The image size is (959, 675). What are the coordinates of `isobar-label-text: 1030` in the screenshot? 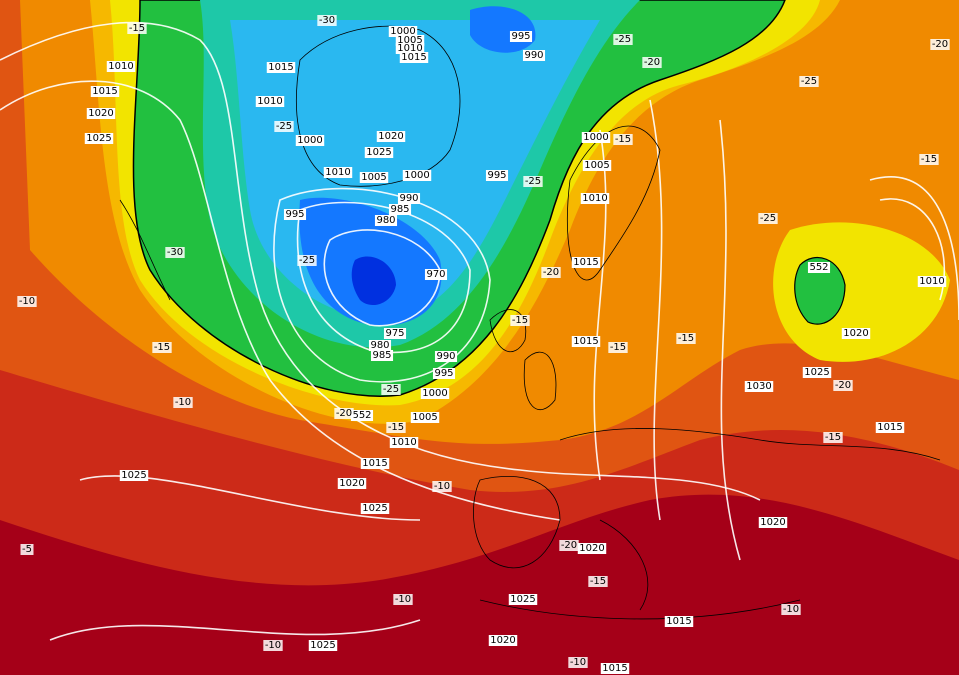 It's located at (758, 386).